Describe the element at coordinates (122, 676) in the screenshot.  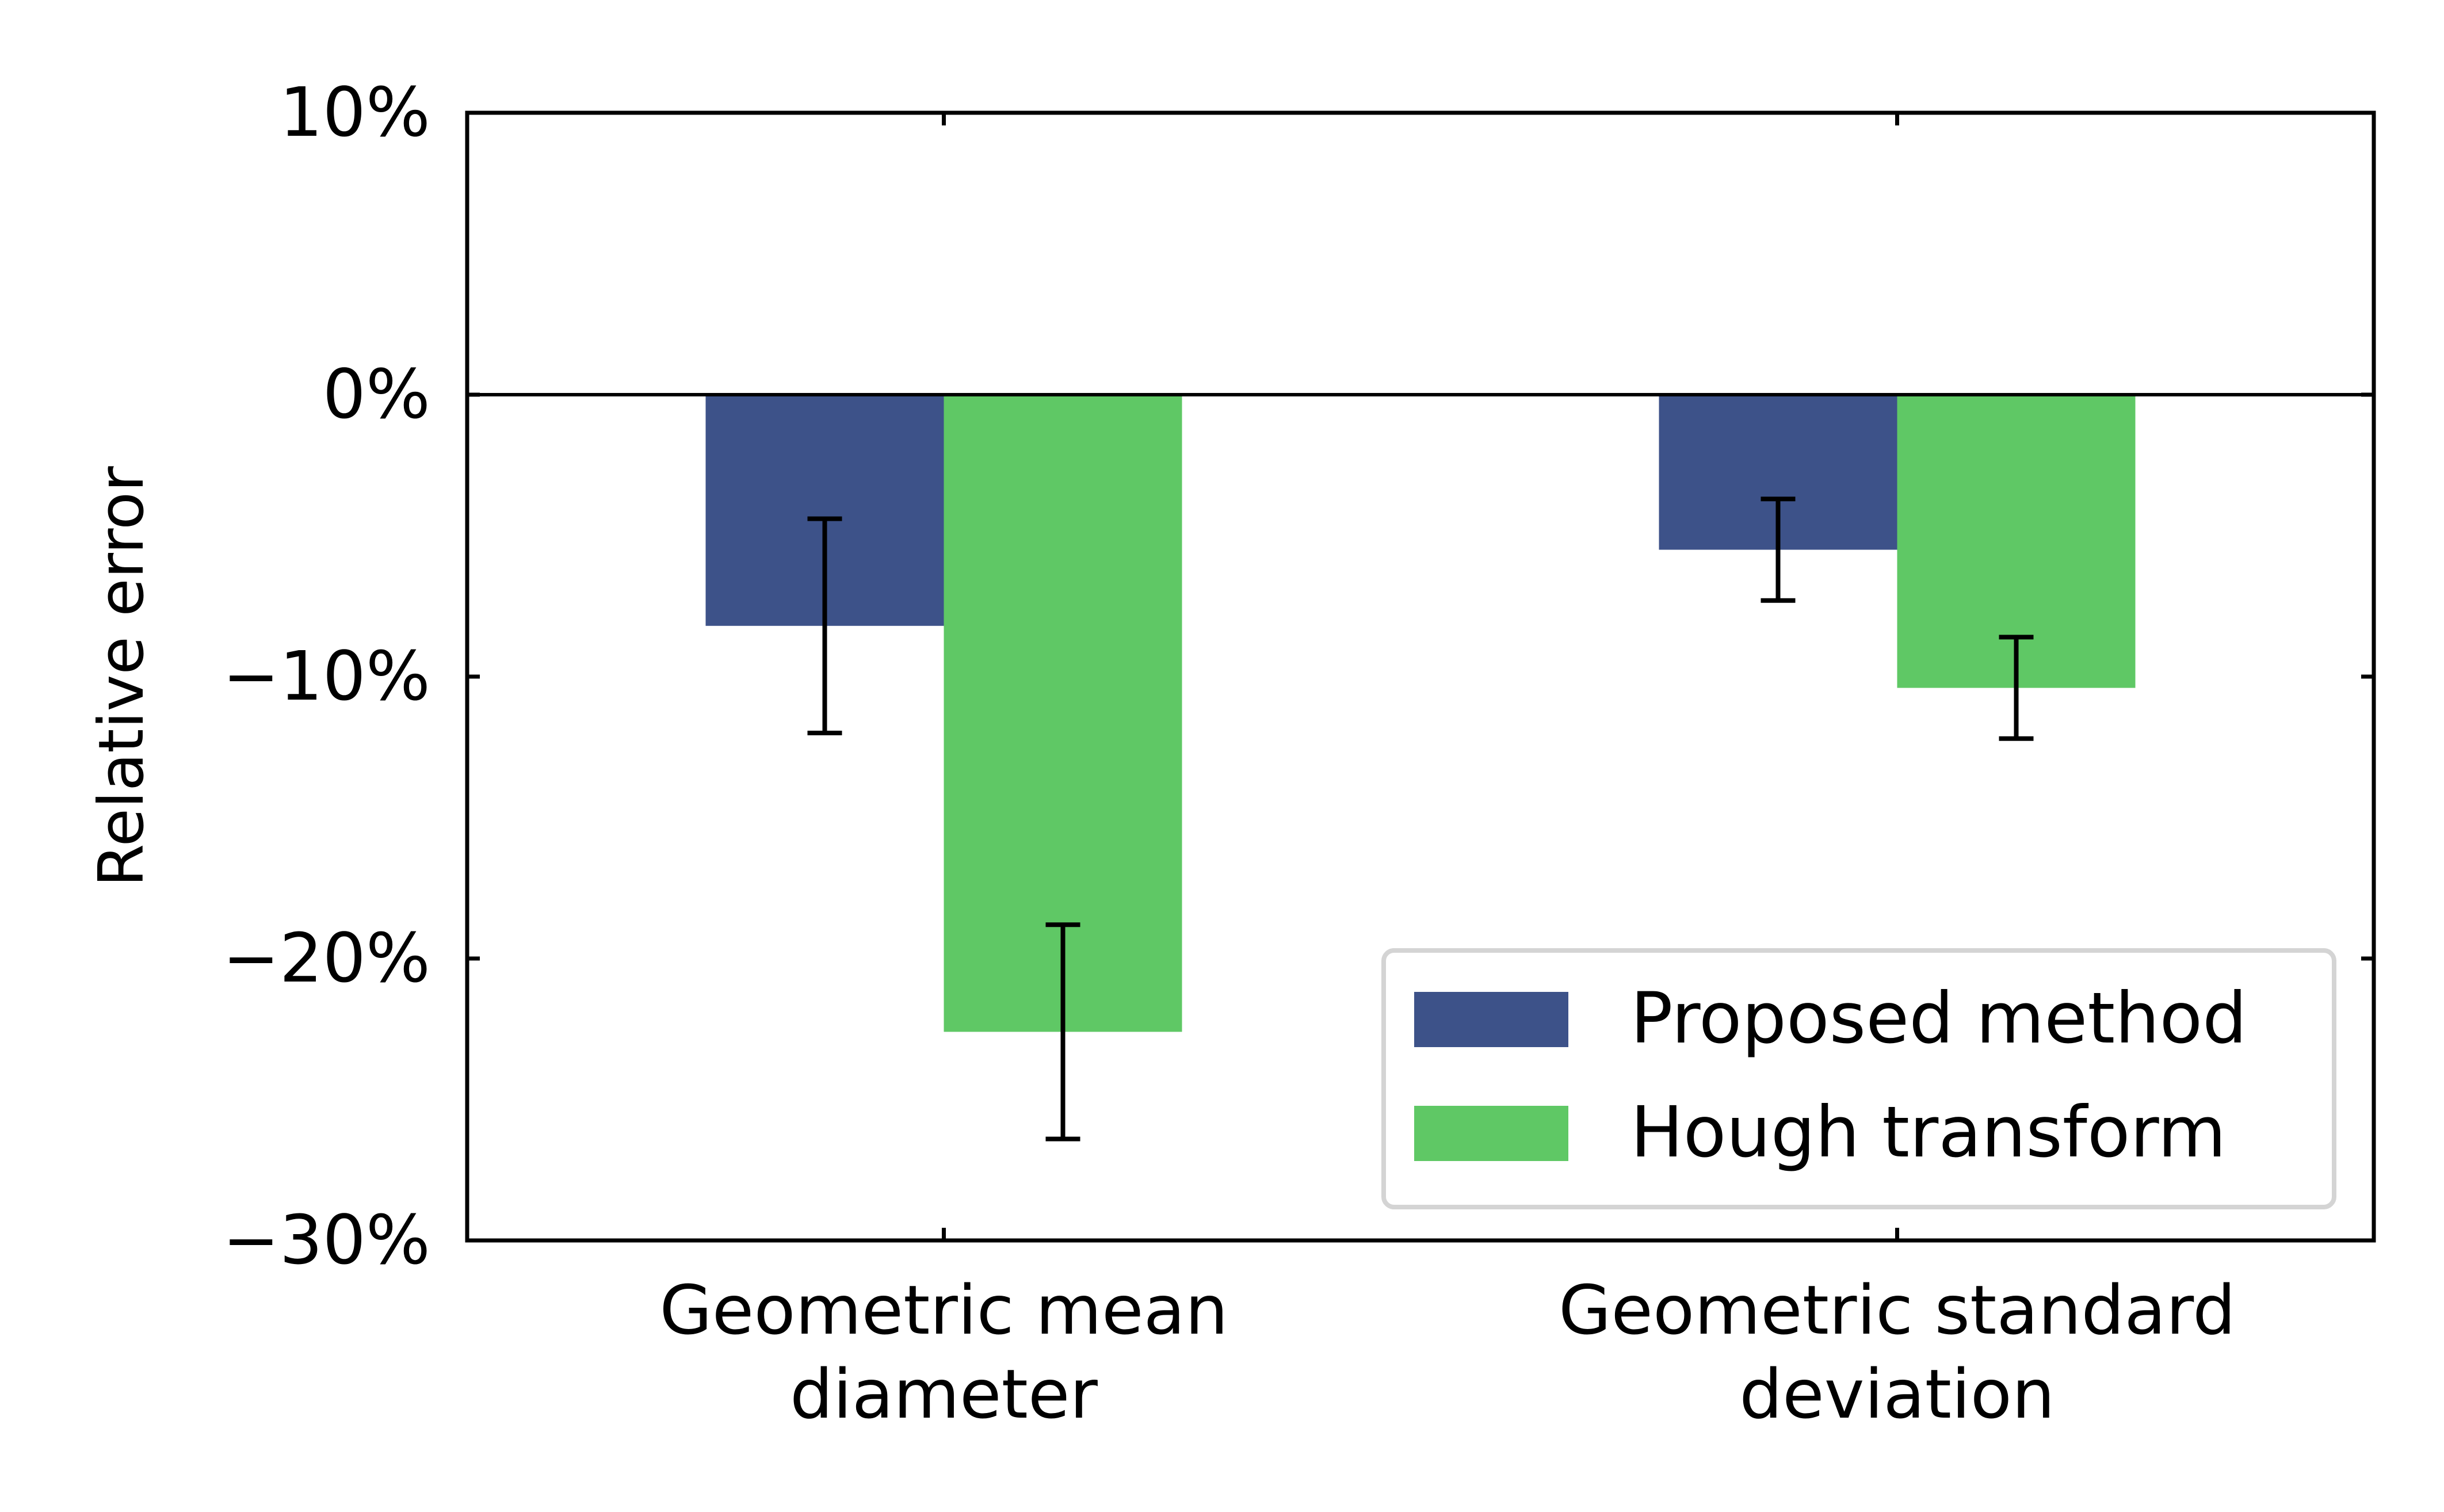
I see `y-axis-label: Relative error` at that location.